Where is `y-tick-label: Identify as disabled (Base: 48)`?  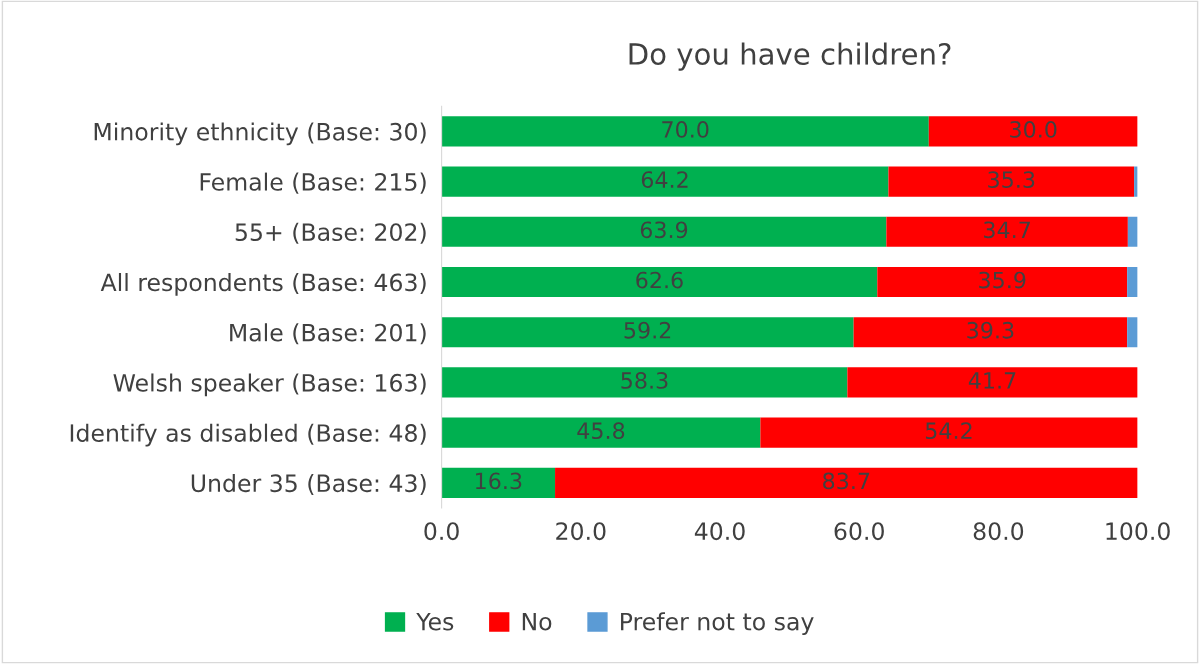
y-tick-label: Identify as disabled (Base: 48) is located at coordinates (248, 435).